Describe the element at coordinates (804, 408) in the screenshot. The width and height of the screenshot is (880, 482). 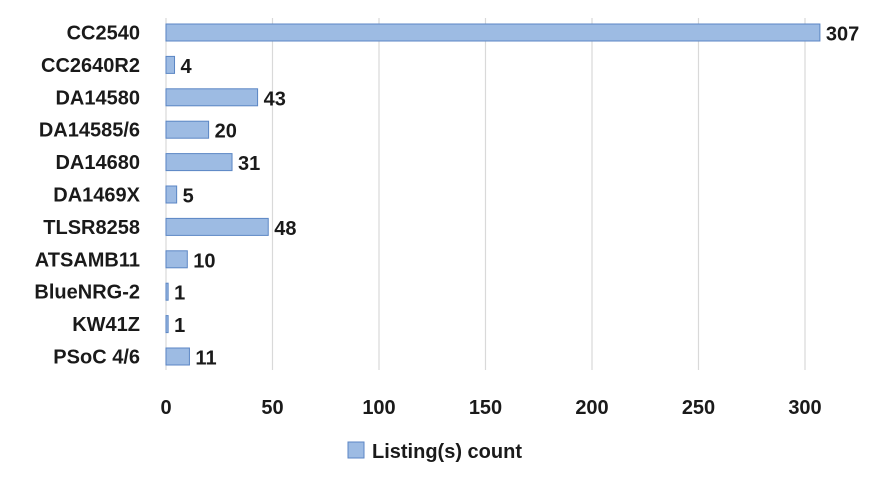
I see `x-tick-label: 300` at that location.